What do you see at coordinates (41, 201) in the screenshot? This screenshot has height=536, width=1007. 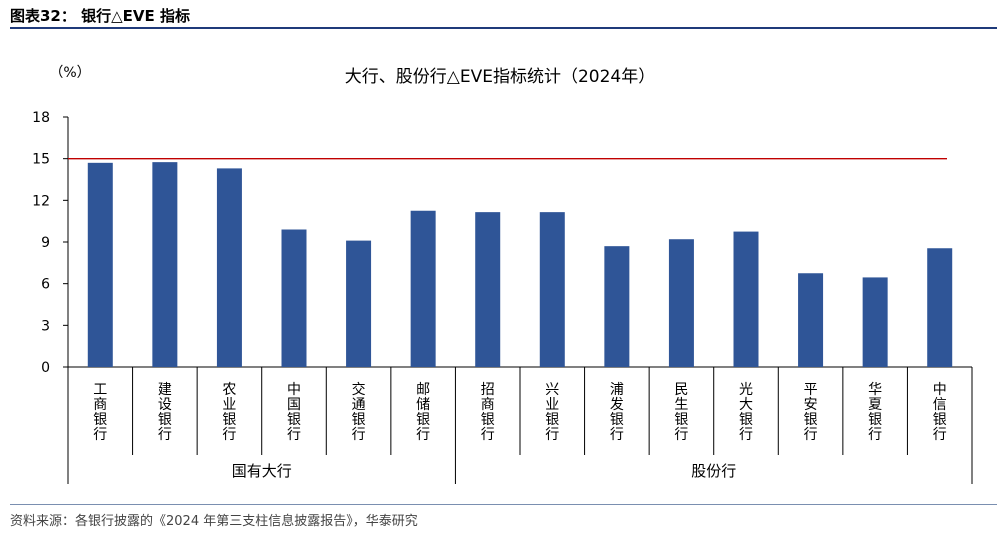 I see `y-tick-label: 12` at bounding box center [41, 201].